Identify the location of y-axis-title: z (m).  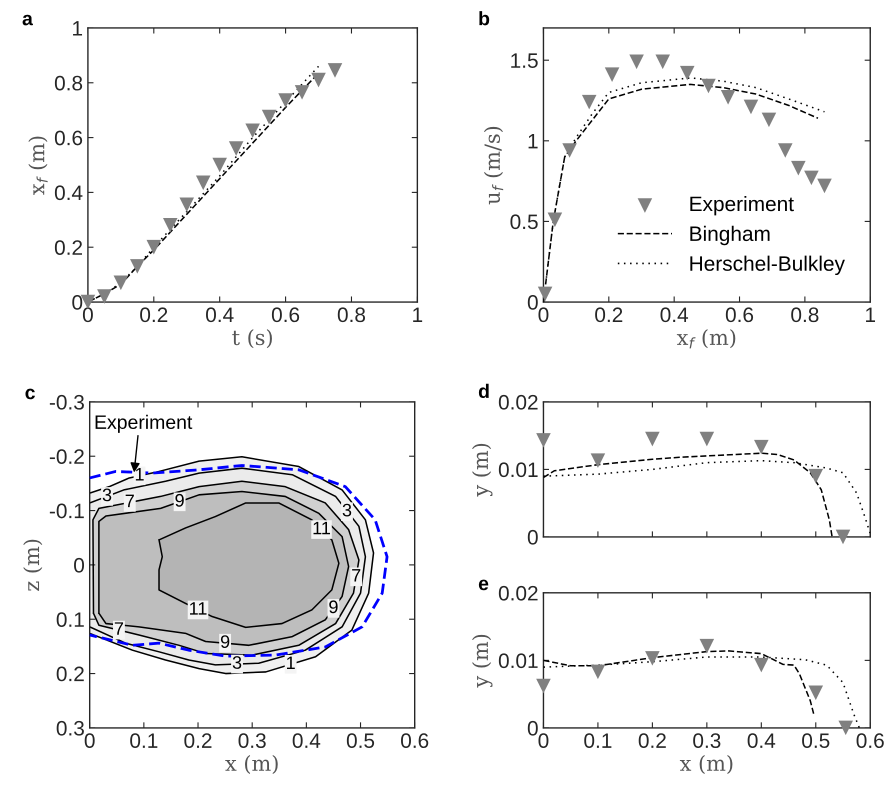
(32, 565).